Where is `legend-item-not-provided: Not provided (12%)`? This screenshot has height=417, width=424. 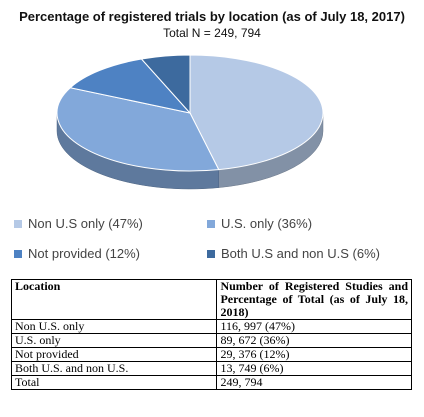 legend-item-not-provided: Not provided (12%) is located at coordinates (77, 253).